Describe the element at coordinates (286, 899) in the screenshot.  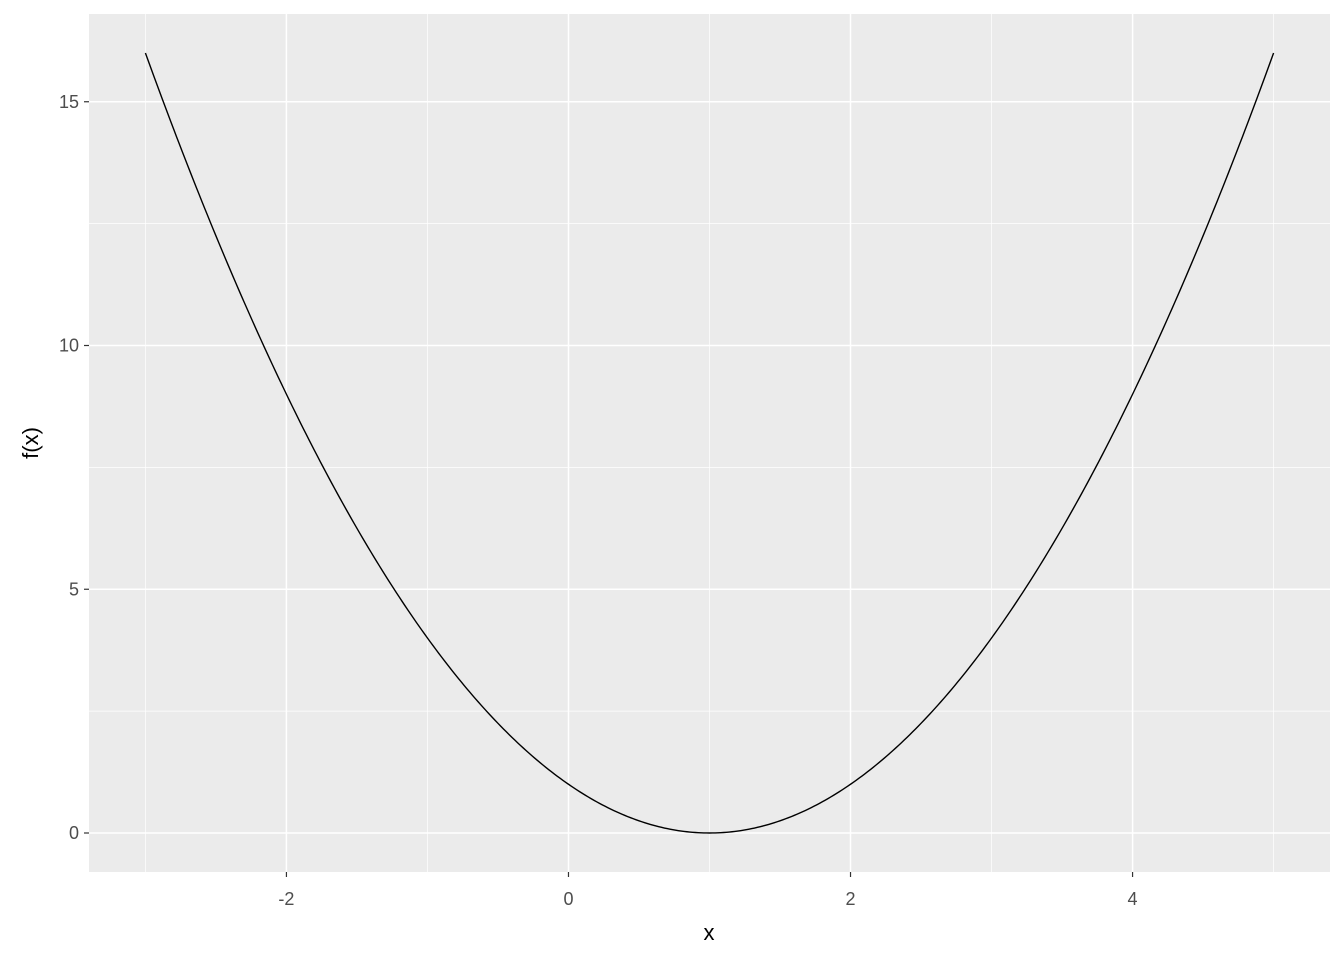
I see `x-tick-label: -2` at that location.